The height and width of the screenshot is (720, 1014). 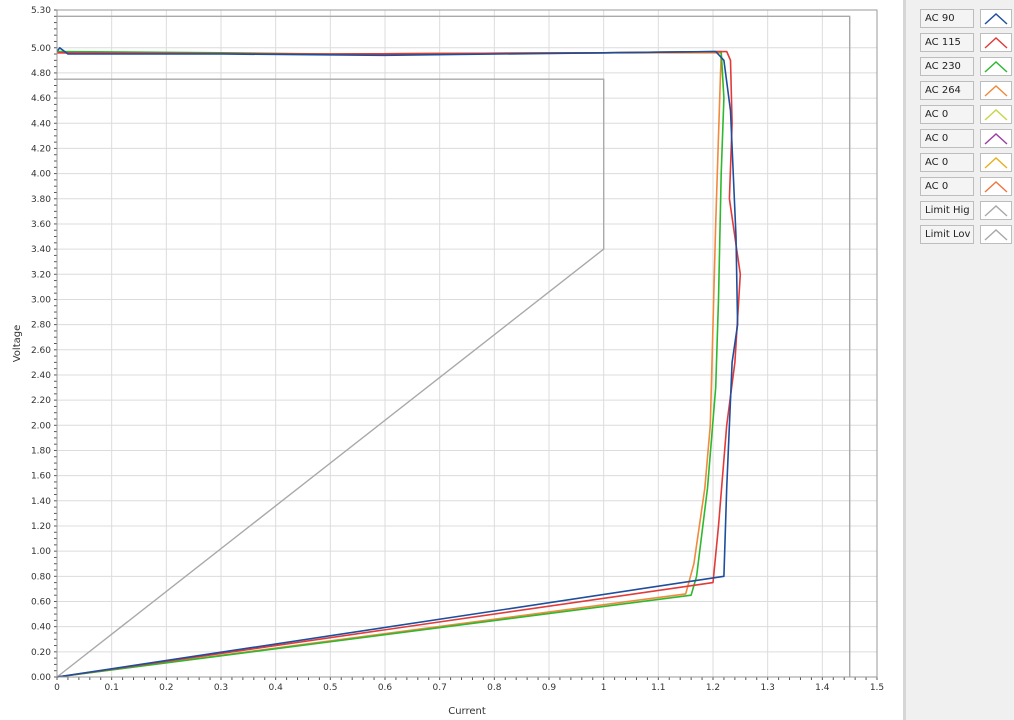 I want to click on x-tick-label: 0.1, so click(x=112, y=688).